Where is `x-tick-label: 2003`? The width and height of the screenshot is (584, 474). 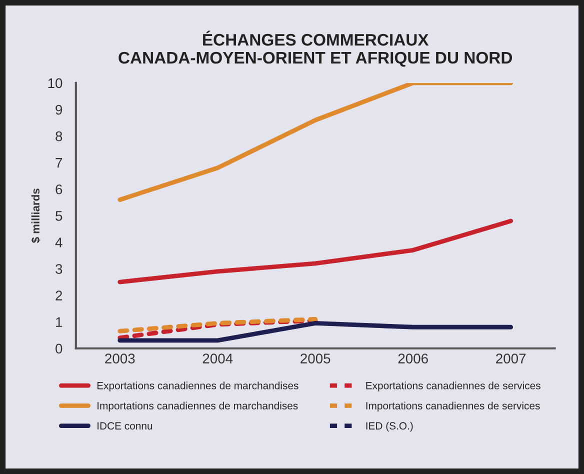
x-tick-label: 2003 is located at coordinates (120, 359).